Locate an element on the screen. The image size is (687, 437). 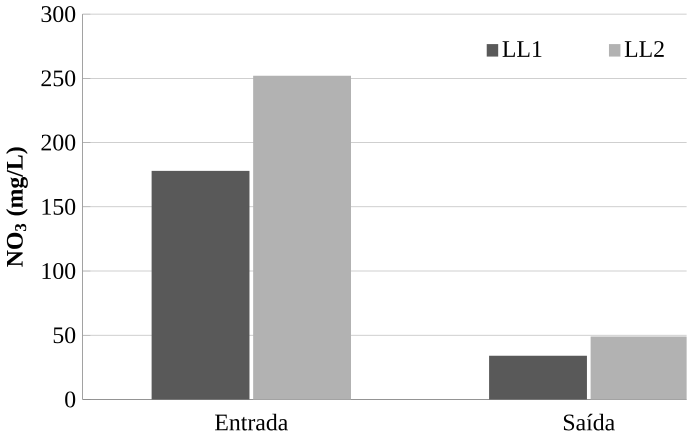
y-tick-label: 100 is located at coordinates (59, 271).